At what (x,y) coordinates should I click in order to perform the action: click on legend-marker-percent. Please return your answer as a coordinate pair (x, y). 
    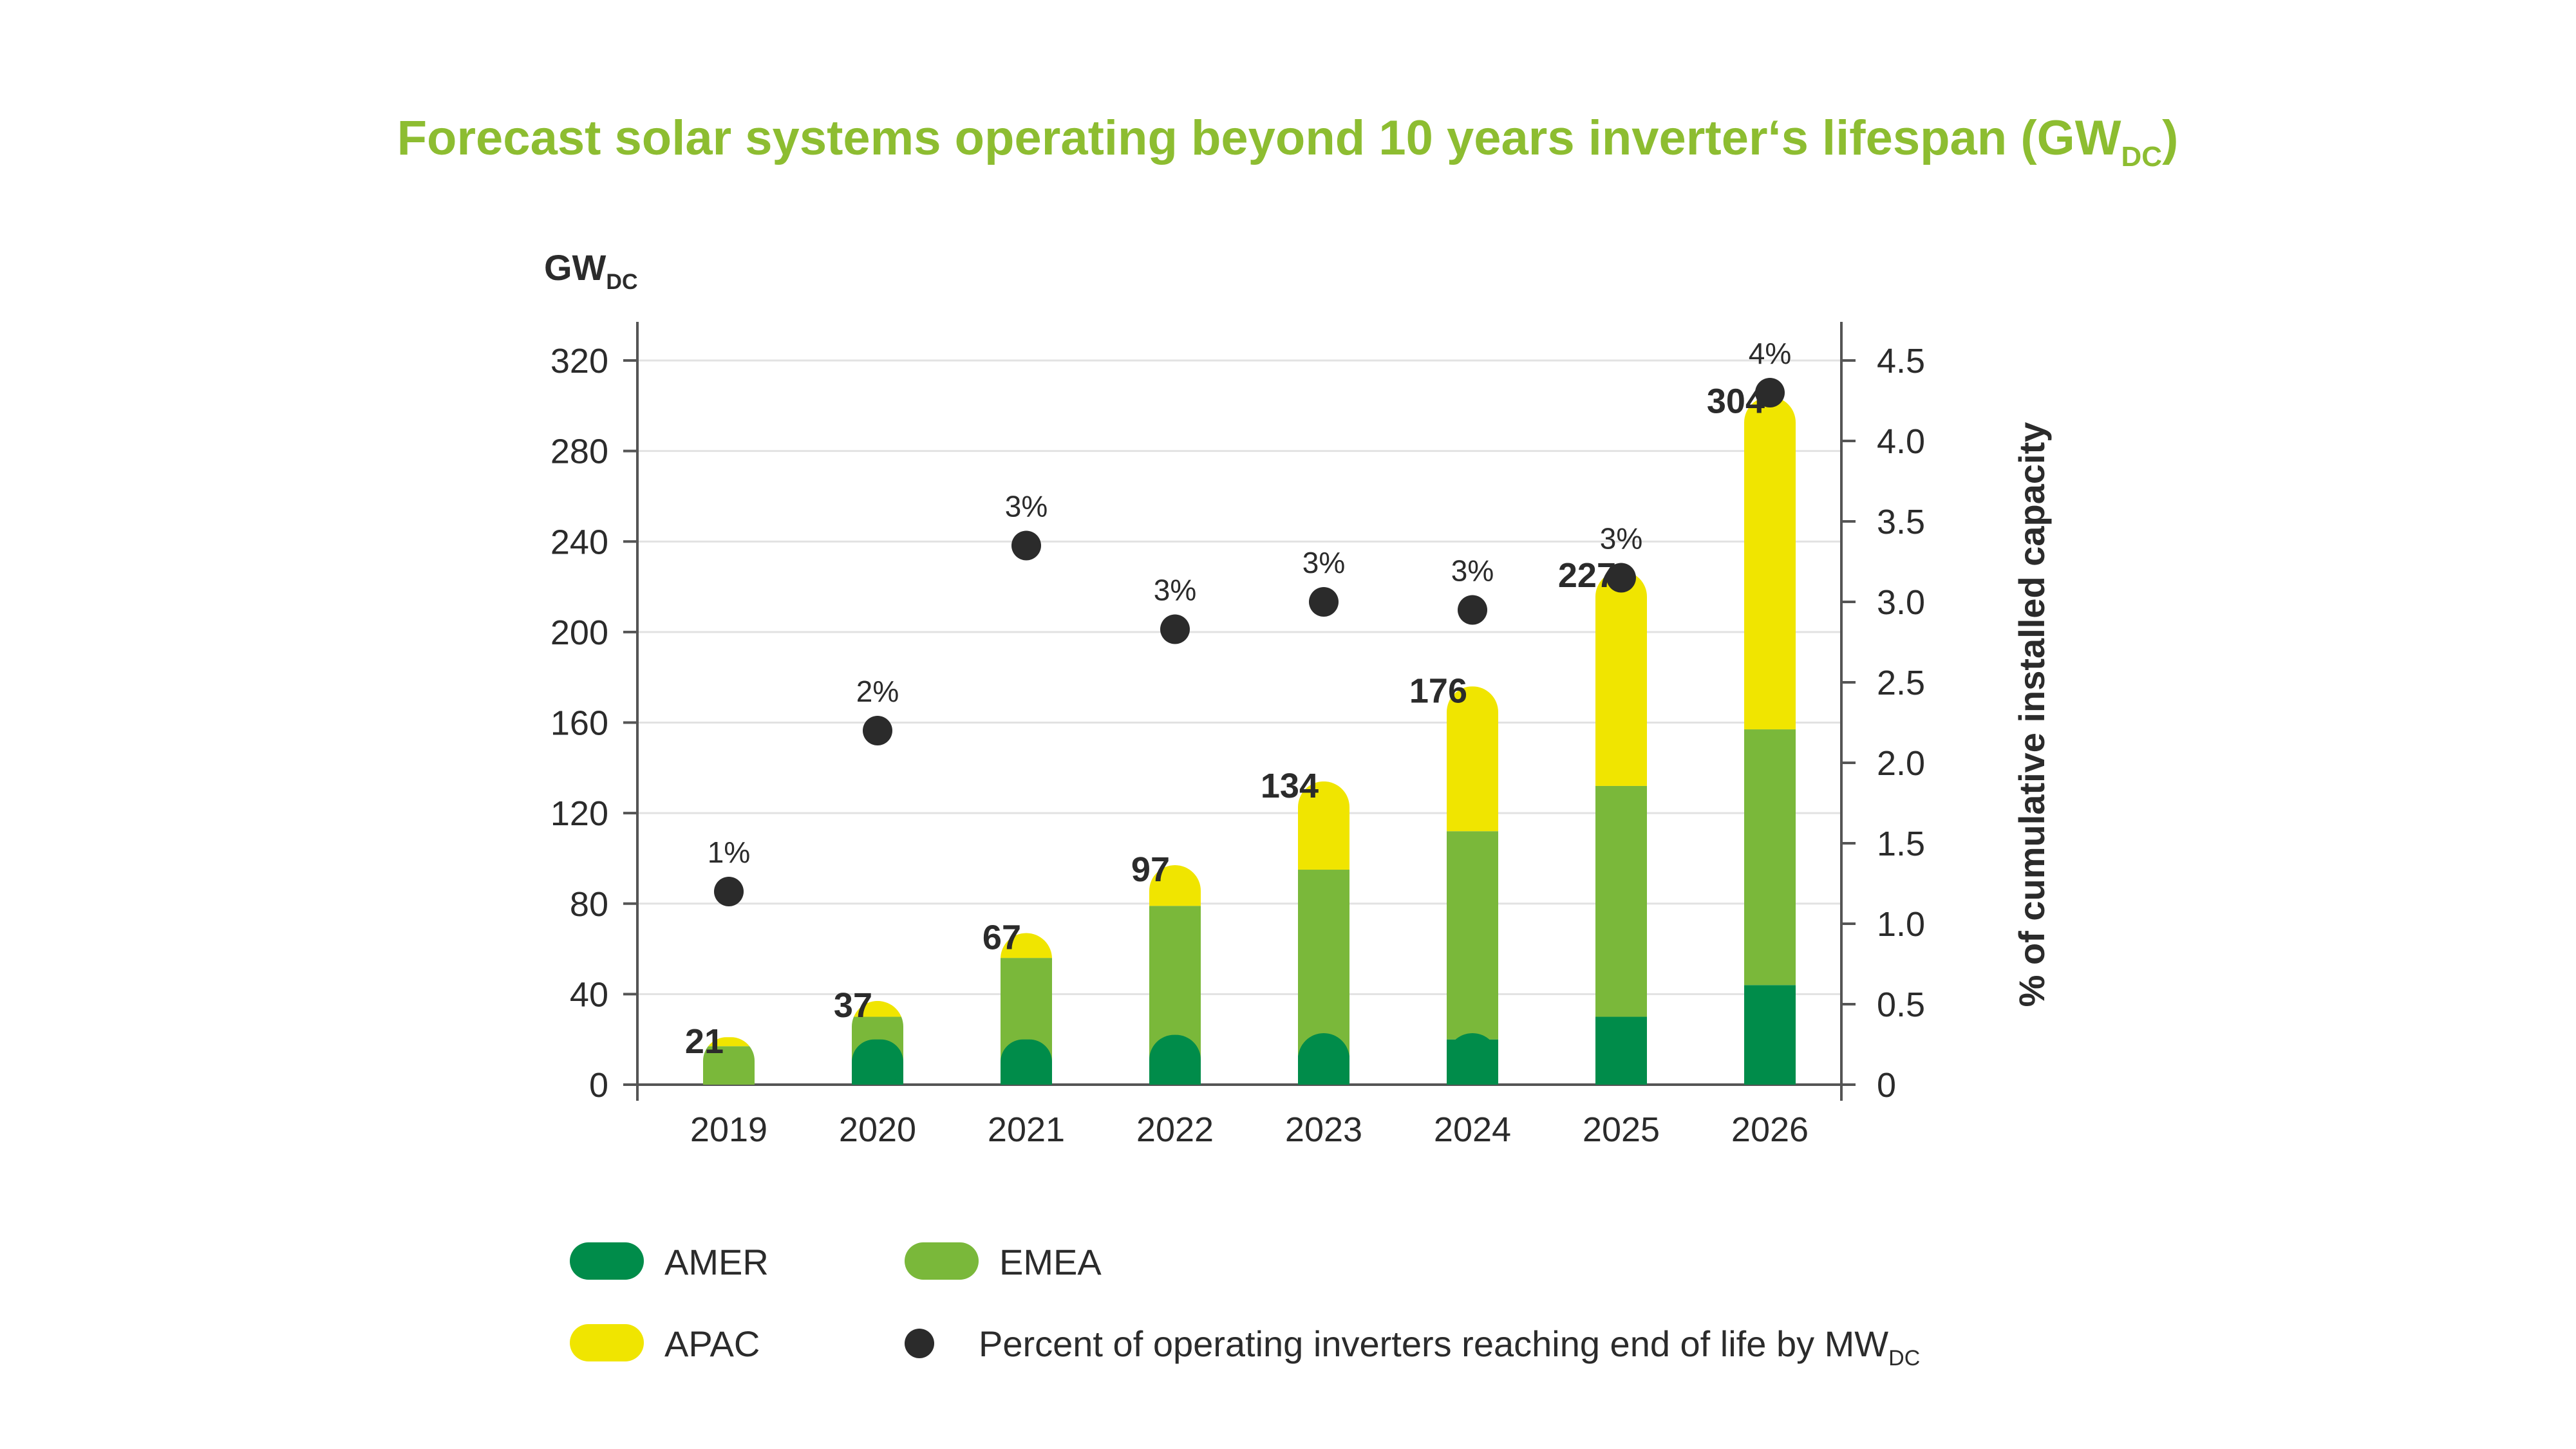
    Looking at the image, I should click on (919, 1343).